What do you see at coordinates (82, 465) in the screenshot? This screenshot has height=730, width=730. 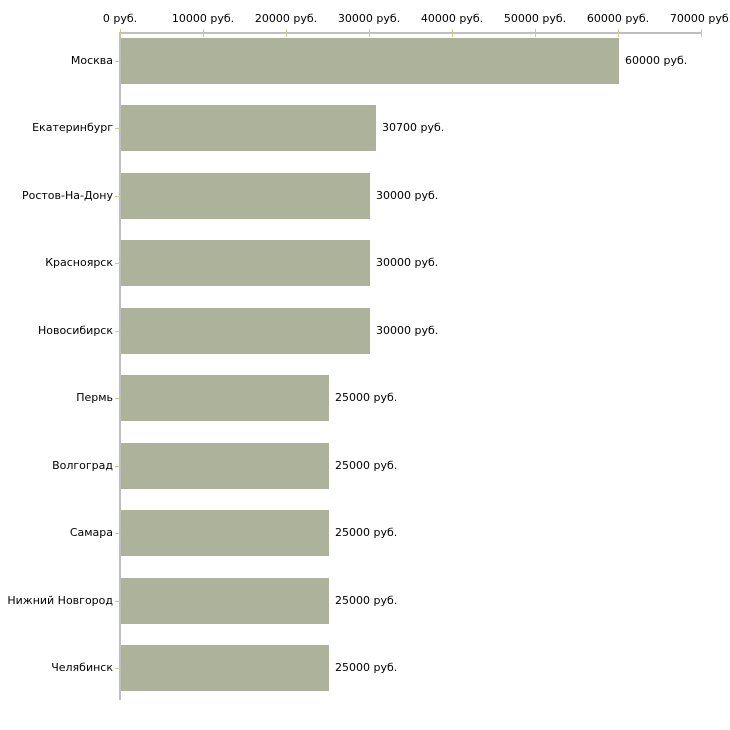 I see `category-label: Волгоград` at bounding box center [82, 465].